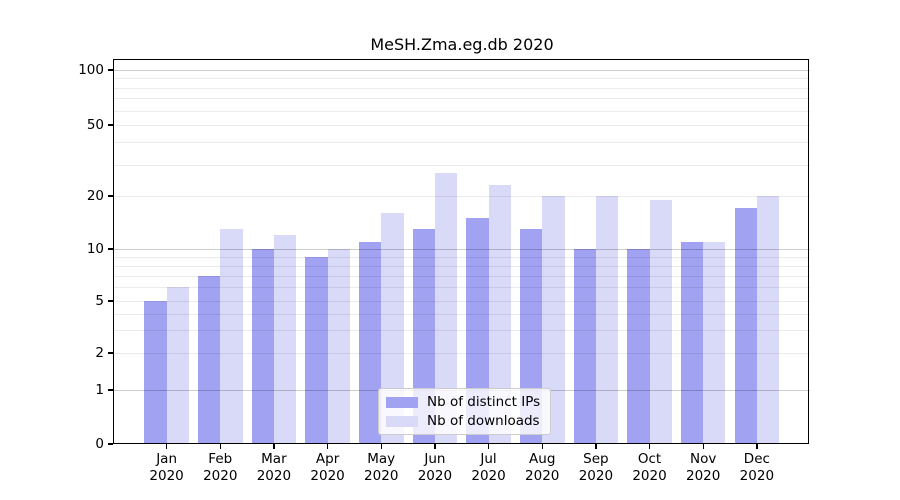 This screenshot has width=900, height=500. What do you see at coordinates (596, 467) in the screenshot?
I see `x-tick-label-sep: Sep 2020` at bounding box center [596, 467].